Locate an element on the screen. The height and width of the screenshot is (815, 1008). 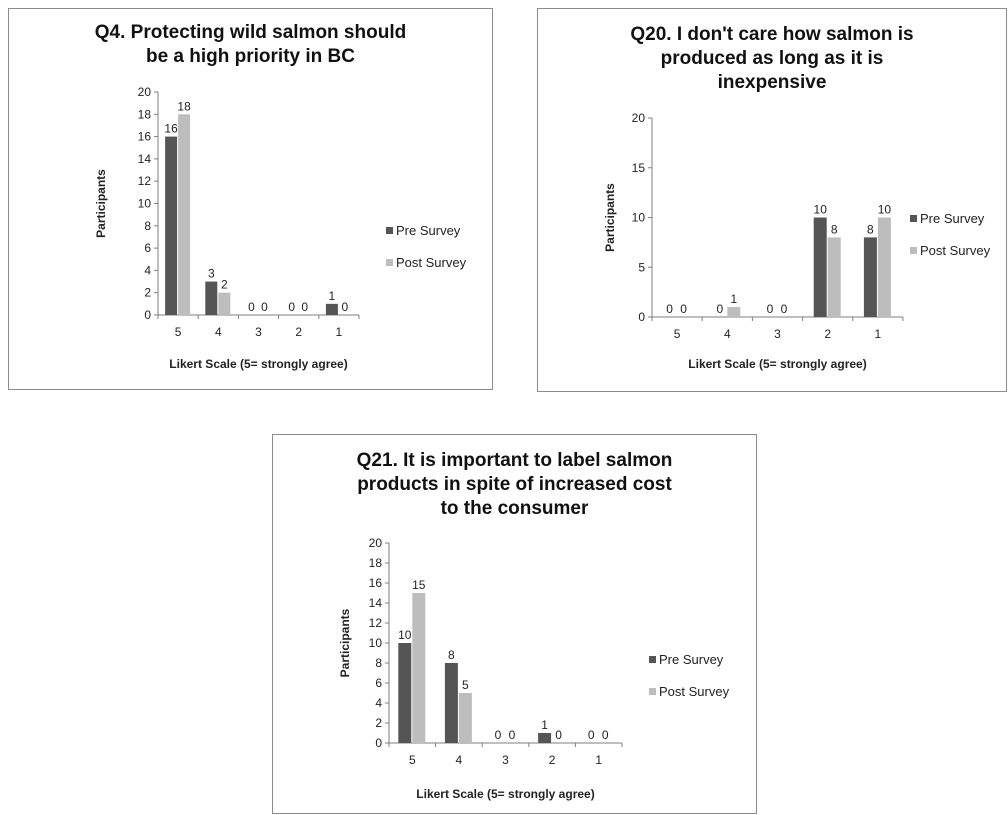
chart-title-line: Q21. It is important to label salmon is located at coordinates (514, 460).